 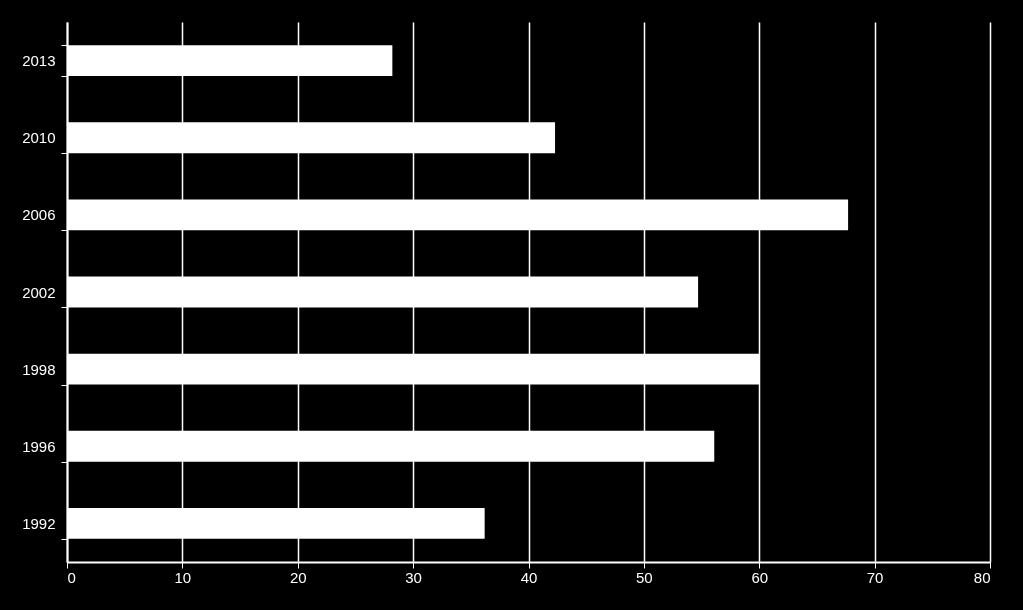 What do you see at coordinates (413, 577) in the screenshot?
I see `x-tick-label: 30` at bounding box center [413, 577].